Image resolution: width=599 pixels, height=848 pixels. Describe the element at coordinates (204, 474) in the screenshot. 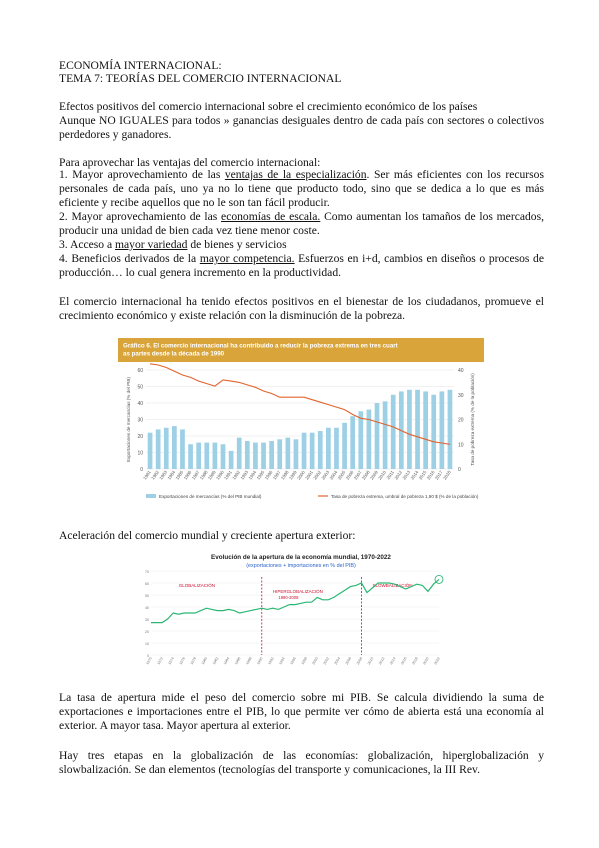

I see `chart1-xtick: 1988` at that location.